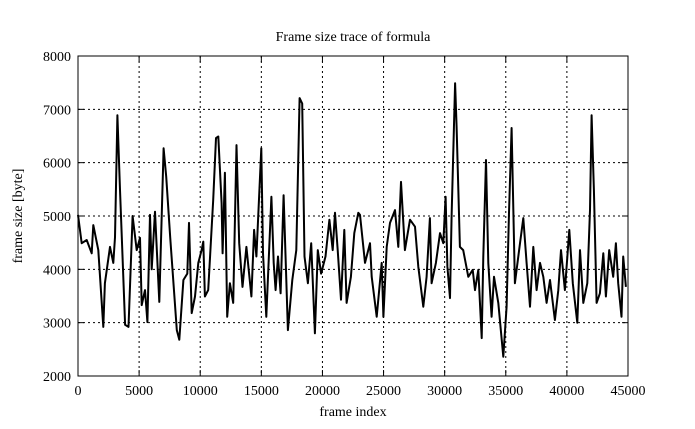 The width and height of the screenshot is (695, 429). What do you see at coordinates (352, 412) in the screenshot?
I see `x-axis-label: frame index` at bounding box center [352, 412].